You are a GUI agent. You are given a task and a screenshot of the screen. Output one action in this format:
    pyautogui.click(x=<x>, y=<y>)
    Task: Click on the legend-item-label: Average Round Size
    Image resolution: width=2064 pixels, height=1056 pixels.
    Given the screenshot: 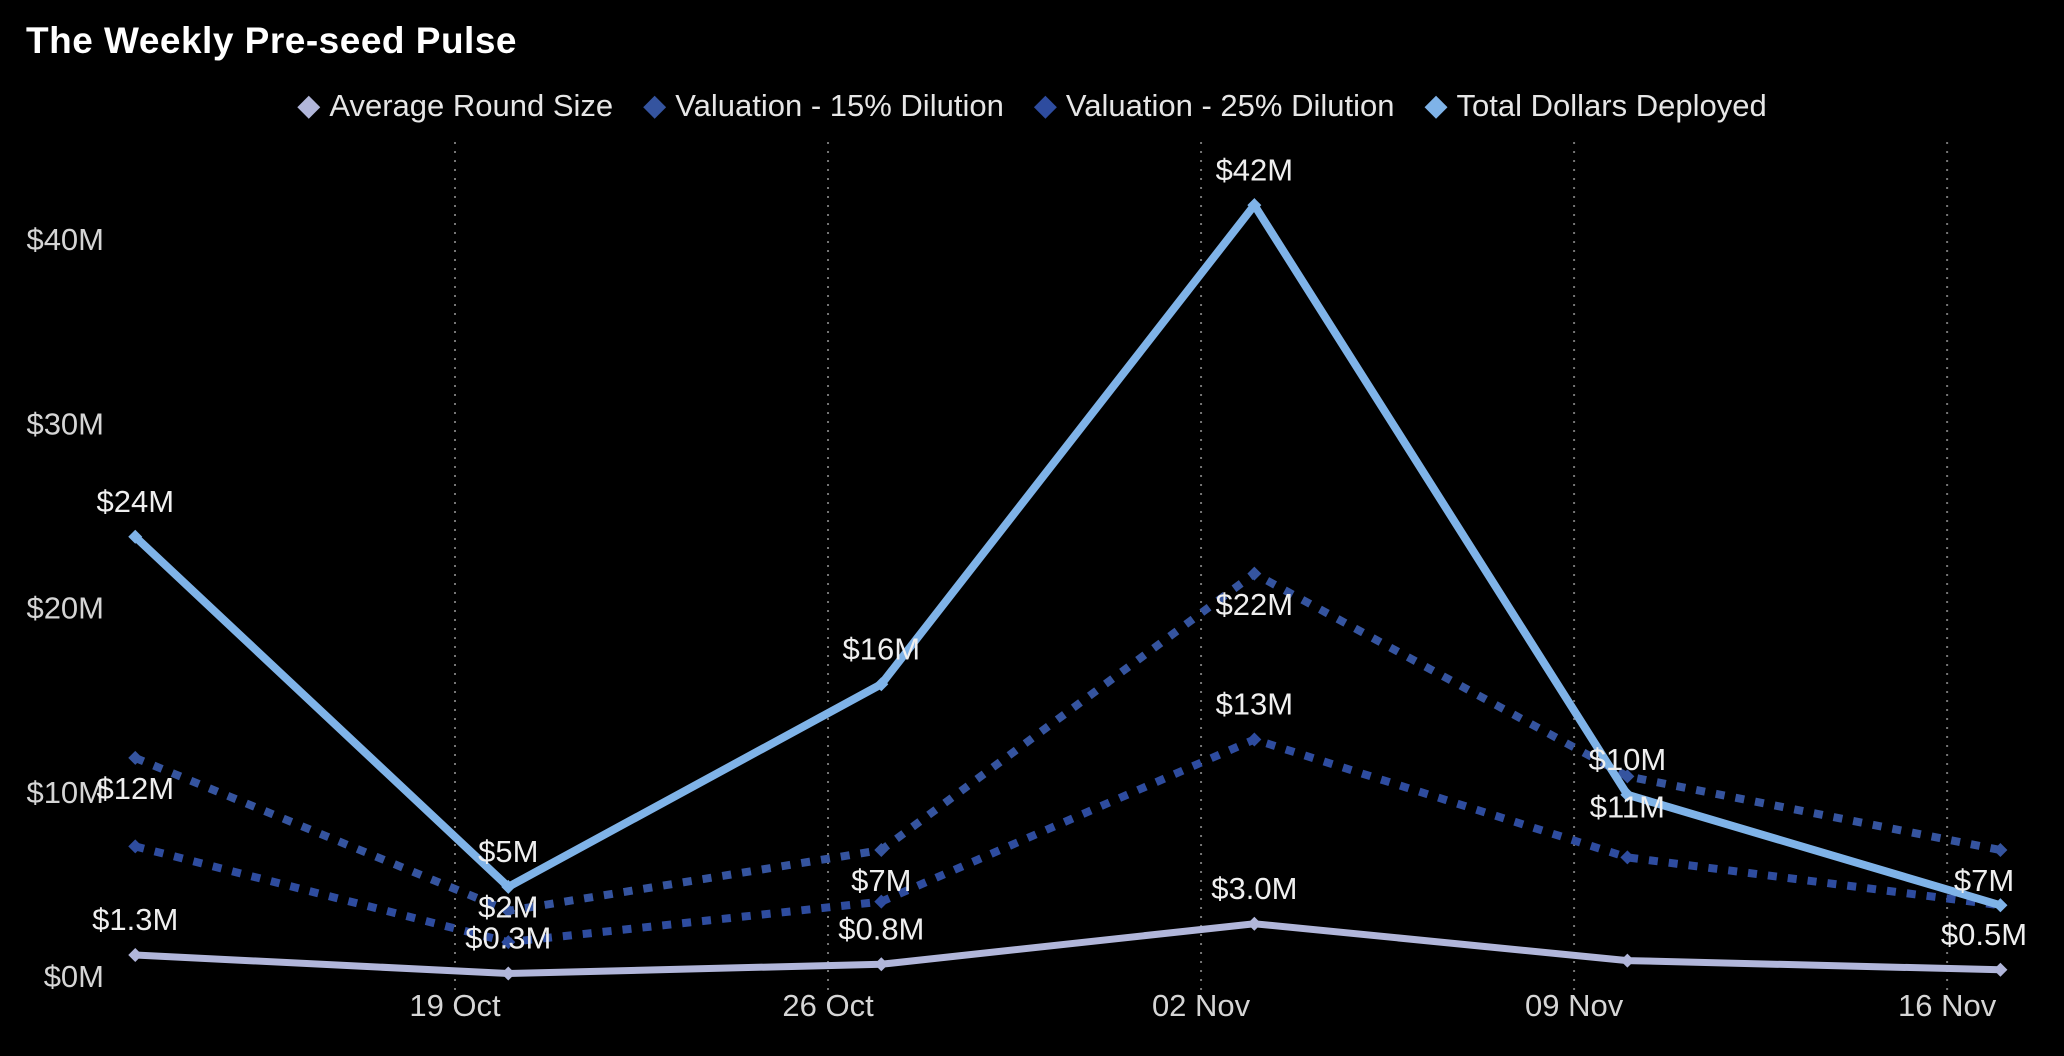 What is the action you would take?
    pyautogui.click(x=471, y=105)
    